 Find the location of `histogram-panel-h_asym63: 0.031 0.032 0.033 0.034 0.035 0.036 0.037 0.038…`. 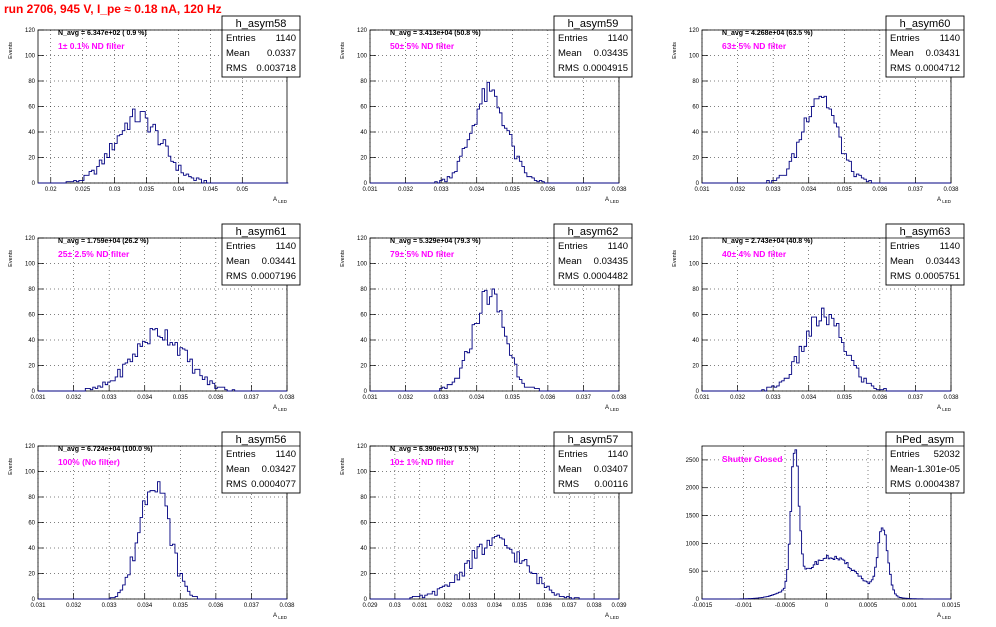

histogram-panel-h_asym63: 0.031 0.032 0.033 0.034 0.035 0.036 0.037 0.038… is located at coordinates (829, 320).